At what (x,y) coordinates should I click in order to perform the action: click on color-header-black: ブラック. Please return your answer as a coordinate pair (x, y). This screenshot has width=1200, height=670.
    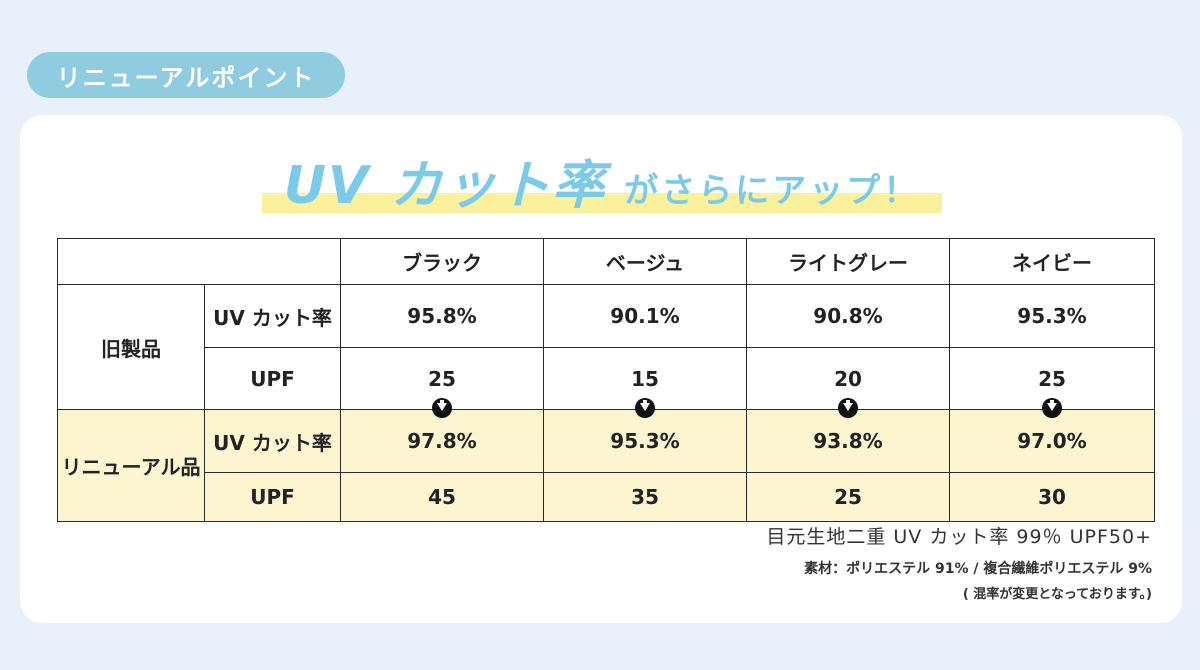
    Looking at the image, I should click on (442, 261).